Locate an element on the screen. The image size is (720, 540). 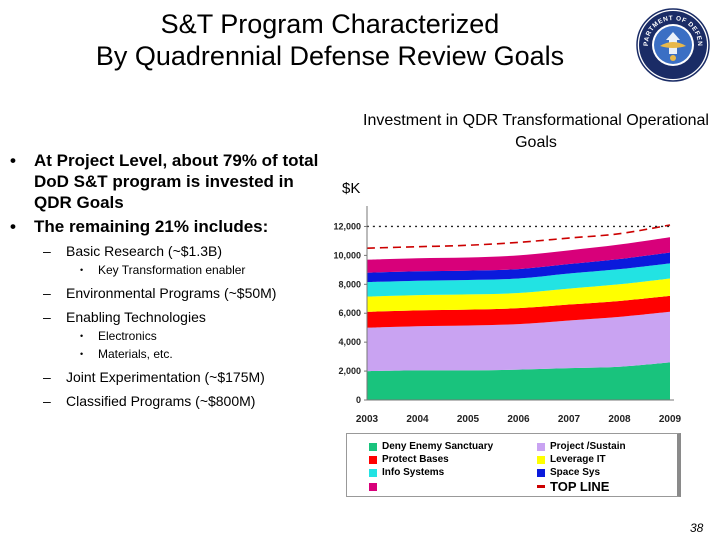
legend-label: Info Systems is located at coordinates (413, 472).